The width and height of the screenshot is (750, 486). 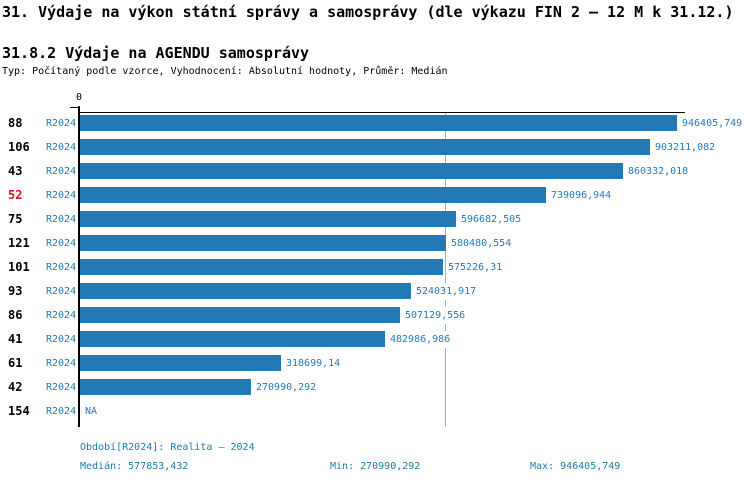 I want to click on chart-row: 86 R2024 507129,556, so click(x=375, y=315).